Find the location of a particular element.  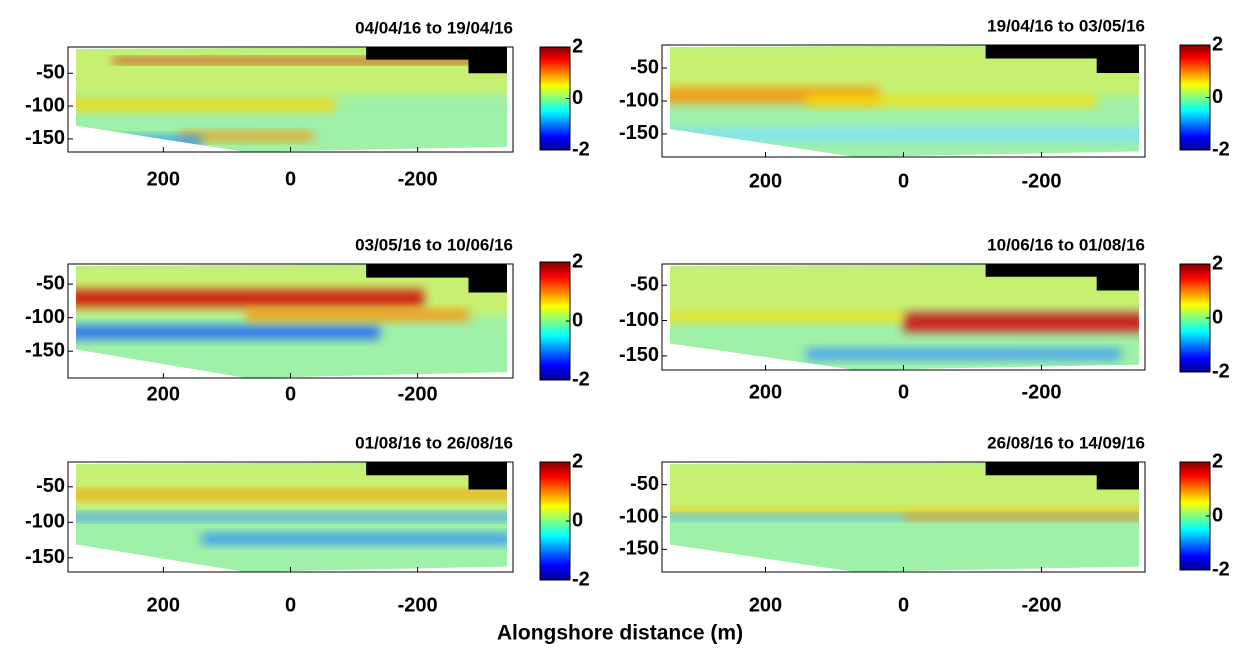

panel-title: 04/04/16 to 19/04/16 is located at coordinates (434, 27).